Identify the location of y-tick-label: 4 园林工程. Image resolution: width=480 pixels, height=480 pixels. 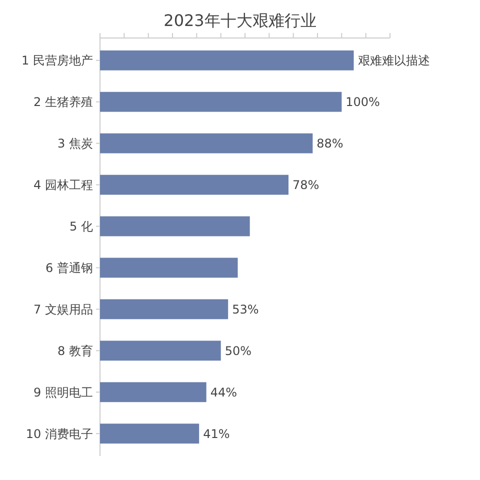
(63, 185).